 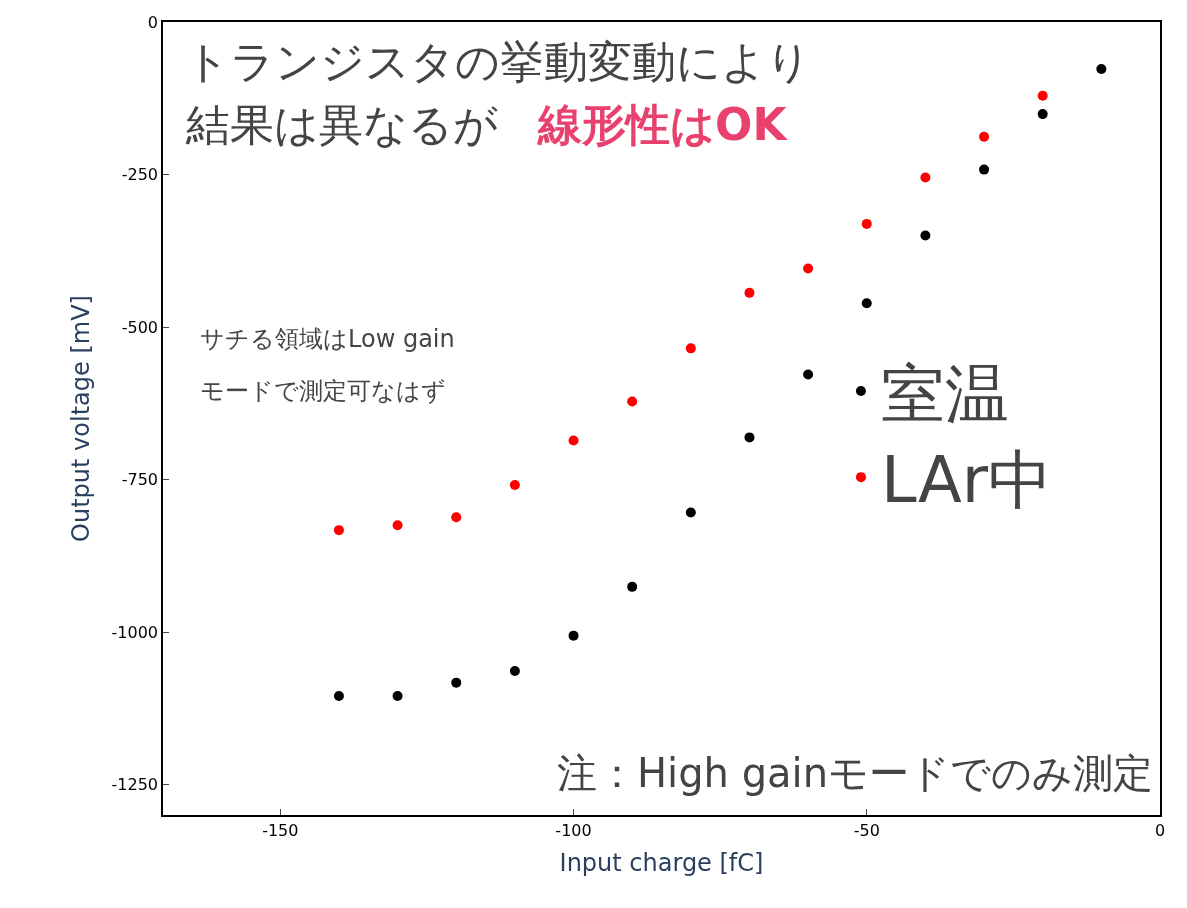 I want to click on annotation: 注：High gainモードでのみ測定, so click(x=855, y=773).